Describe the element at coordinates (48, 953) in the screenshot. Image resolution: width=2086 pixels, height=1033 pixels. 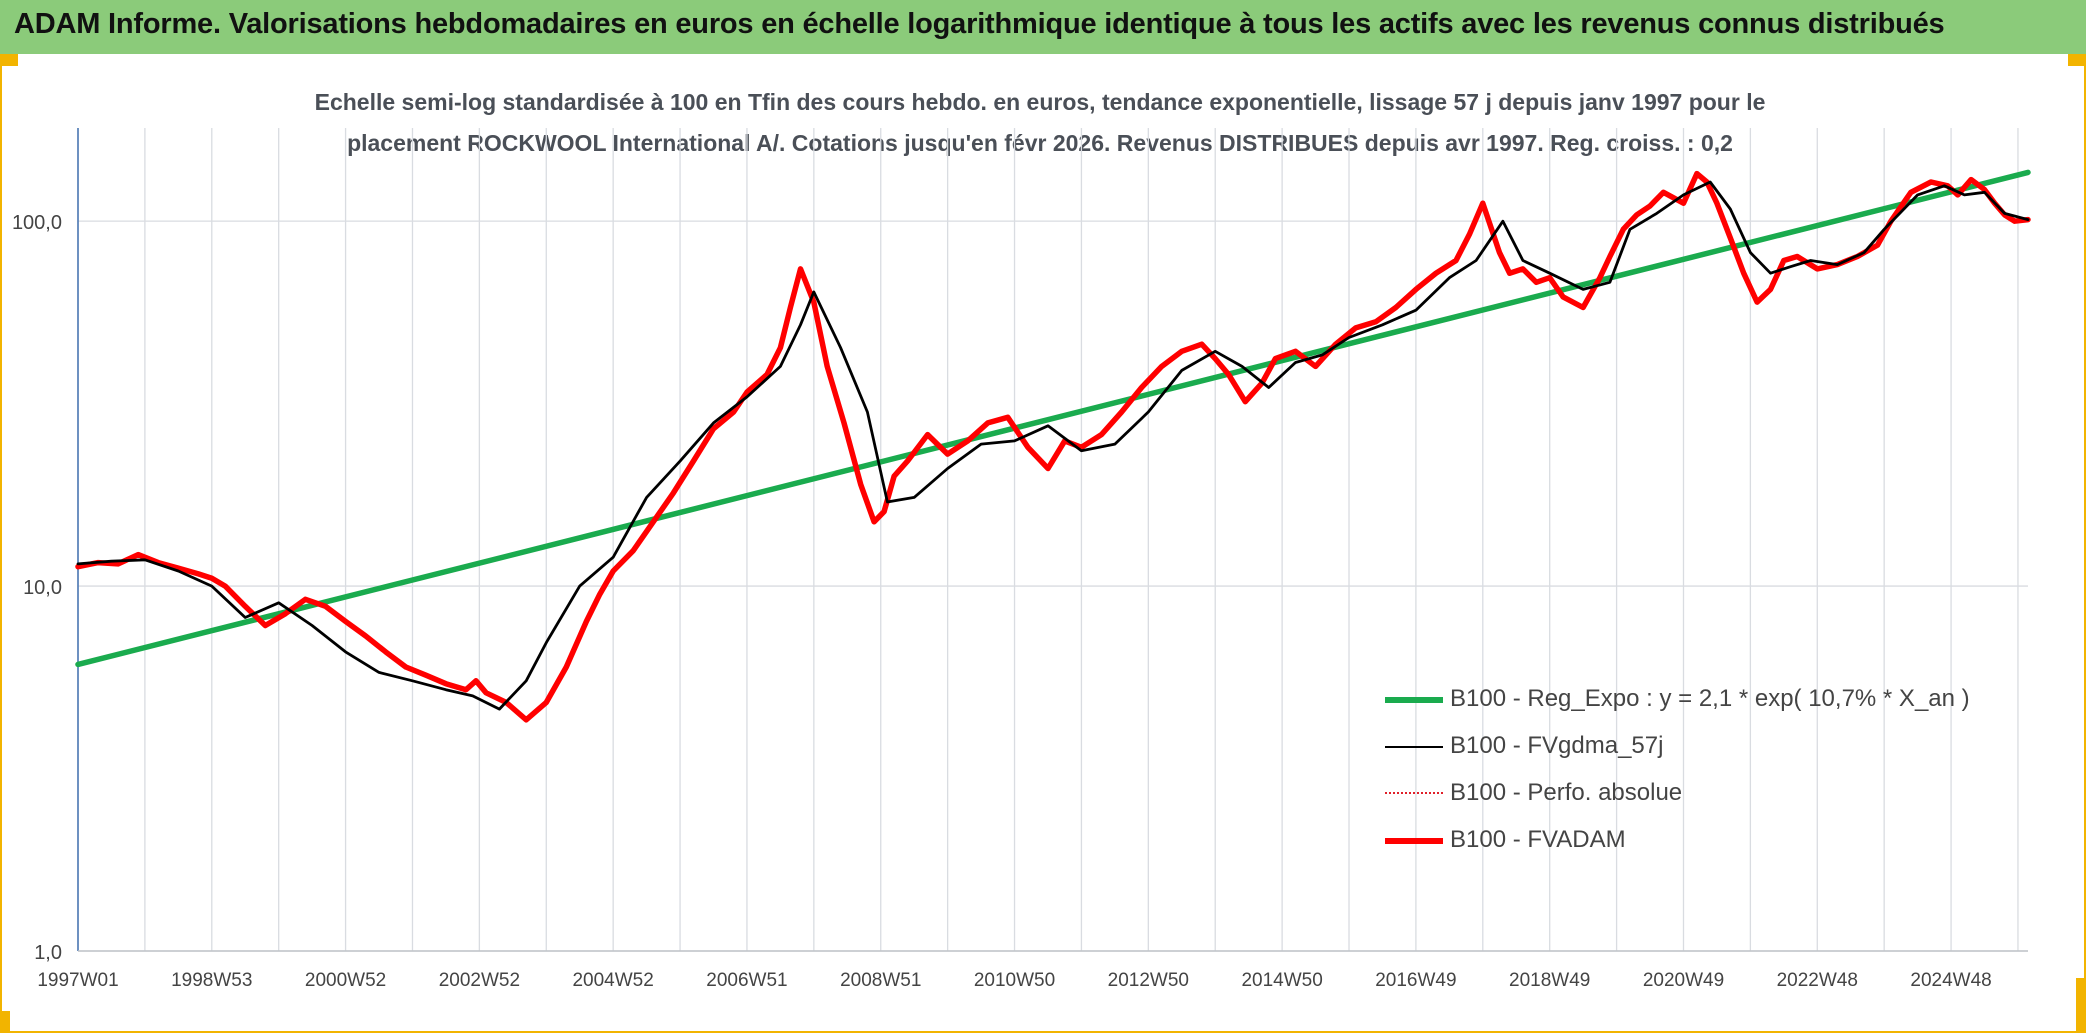
I see `y-tick-label: 1,0` at that location.